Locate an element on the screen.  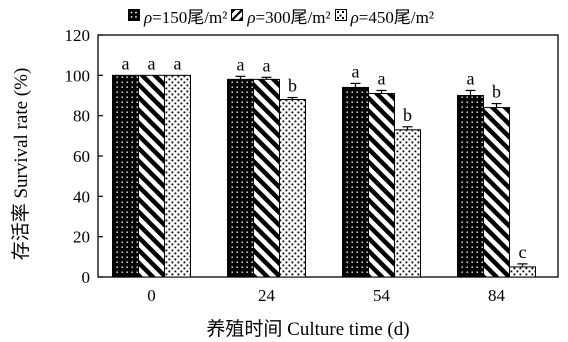
y-tick-label: 0 is located at coordinates (86, 277).